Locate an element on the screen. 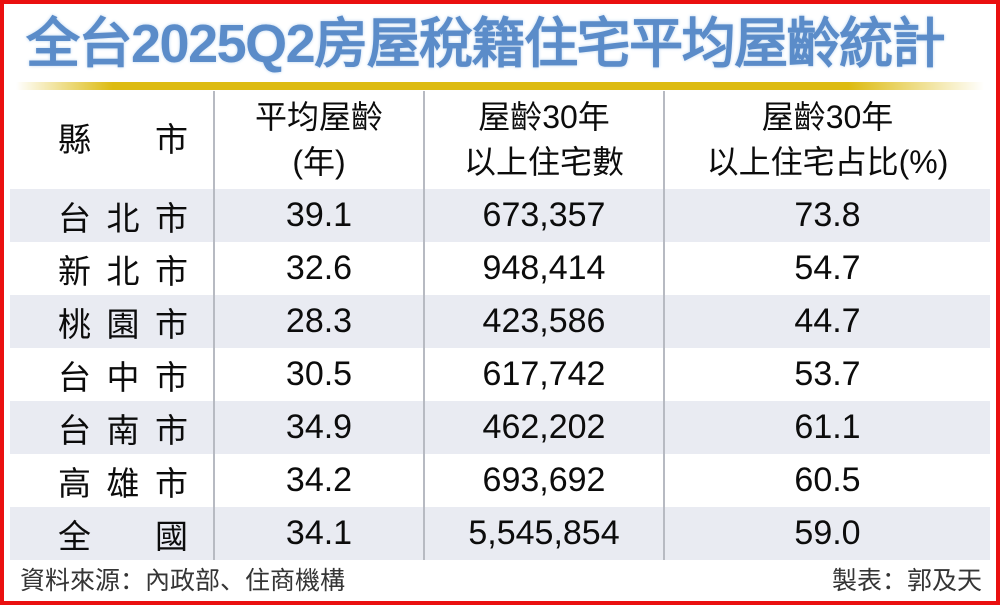 This screenshot has height=605, width=1000. header-count-line2: 以上住宅數 is located at coordinates (543, 162).